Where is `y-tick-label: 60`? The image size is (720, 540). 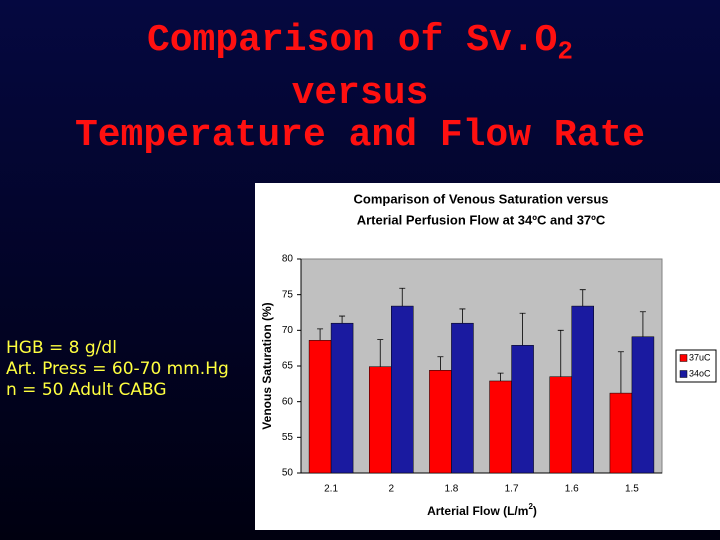 y-tick-label: 60 is located at coordinates (288, 401).